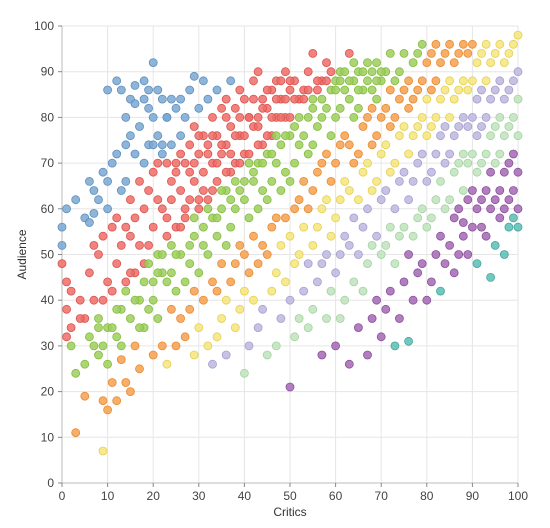 Image resolution: width=550 pixels, height=528 pixels. Describe the element at coordinates (22, 254) in the screenshot. I see `y-axis-title: Audience` at that location.